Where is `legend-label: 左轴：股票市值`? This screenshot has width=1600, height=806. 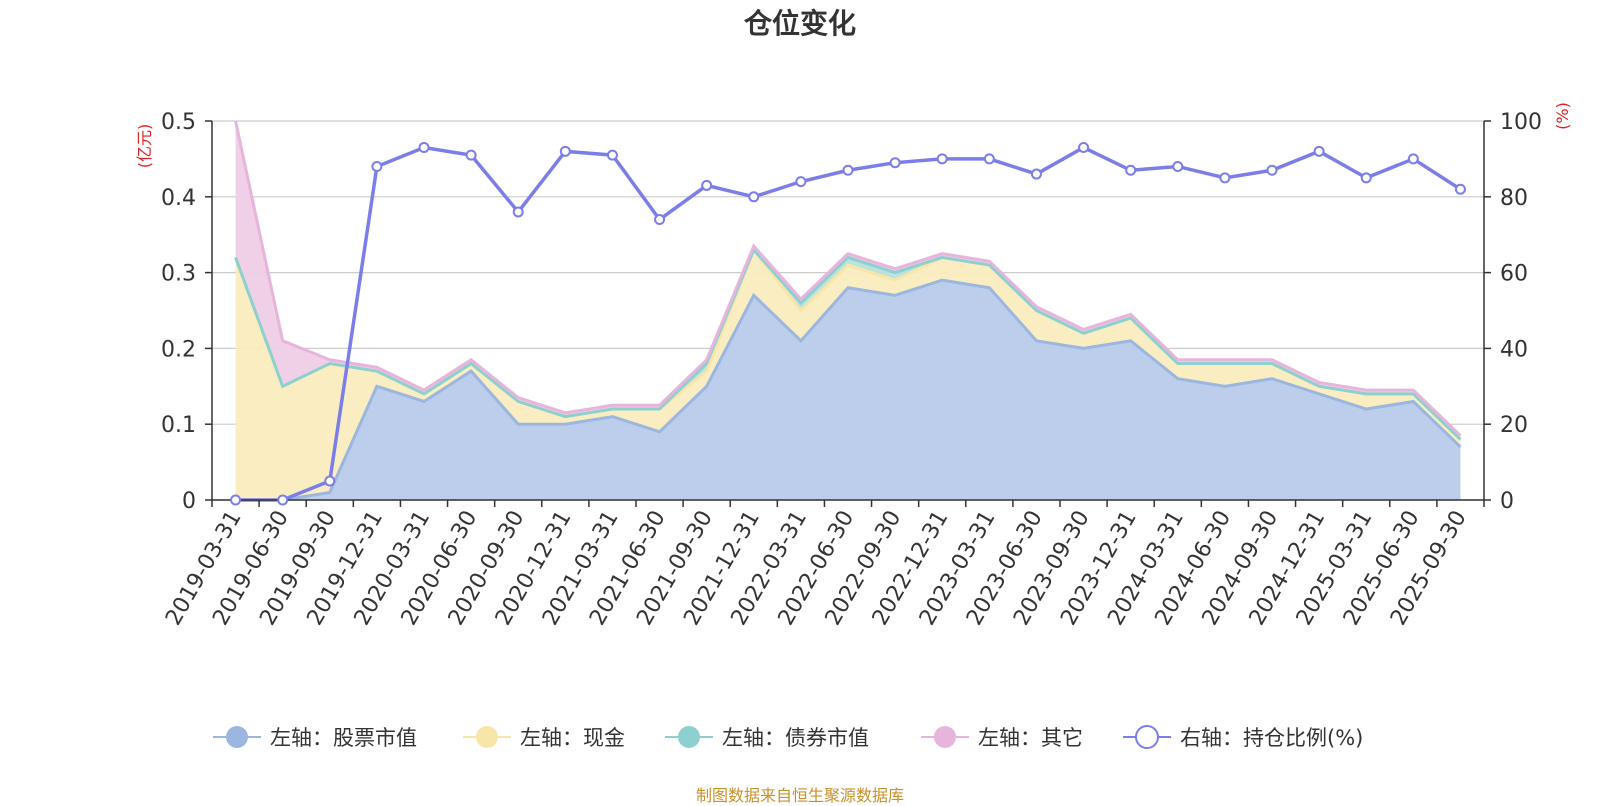
legend-label: 左轴：股票市值 is located at coordinates (343, 738).